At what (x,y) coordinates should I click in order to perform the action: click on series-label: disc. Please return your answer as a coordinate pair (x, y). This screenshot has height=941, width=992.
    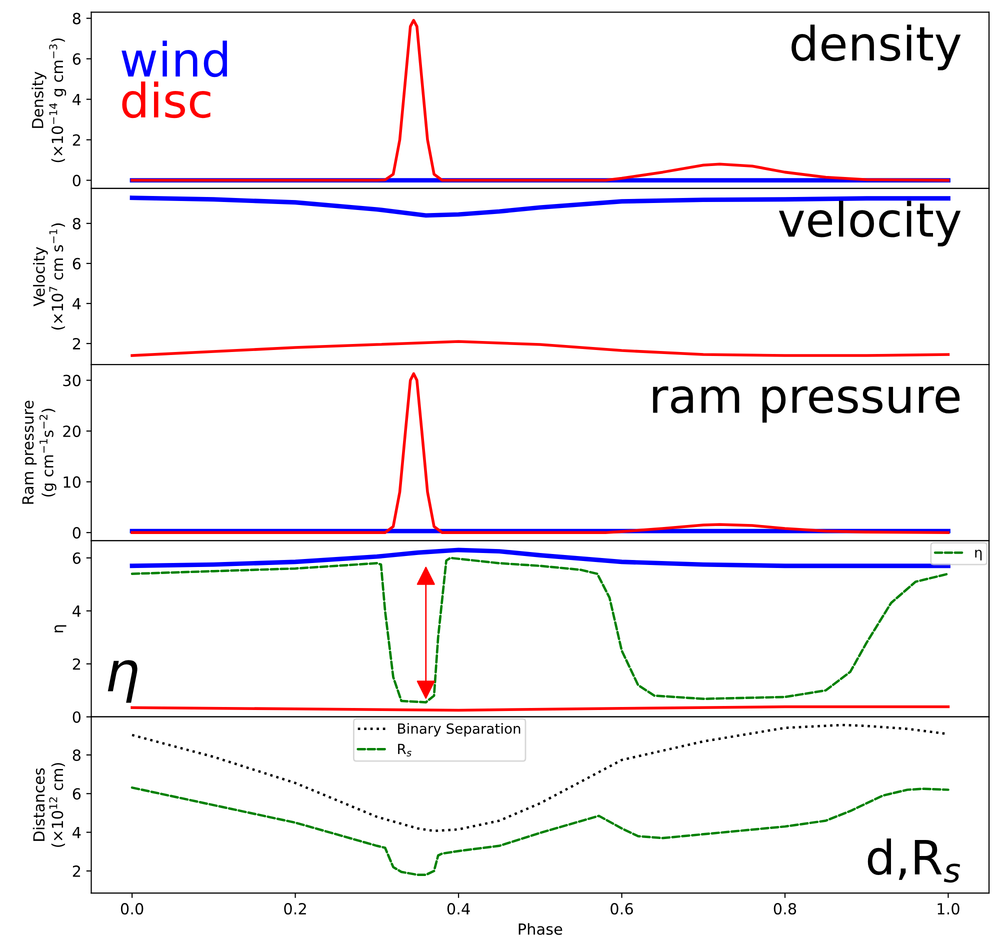
    Looking at the image, I should click on (166, 100).